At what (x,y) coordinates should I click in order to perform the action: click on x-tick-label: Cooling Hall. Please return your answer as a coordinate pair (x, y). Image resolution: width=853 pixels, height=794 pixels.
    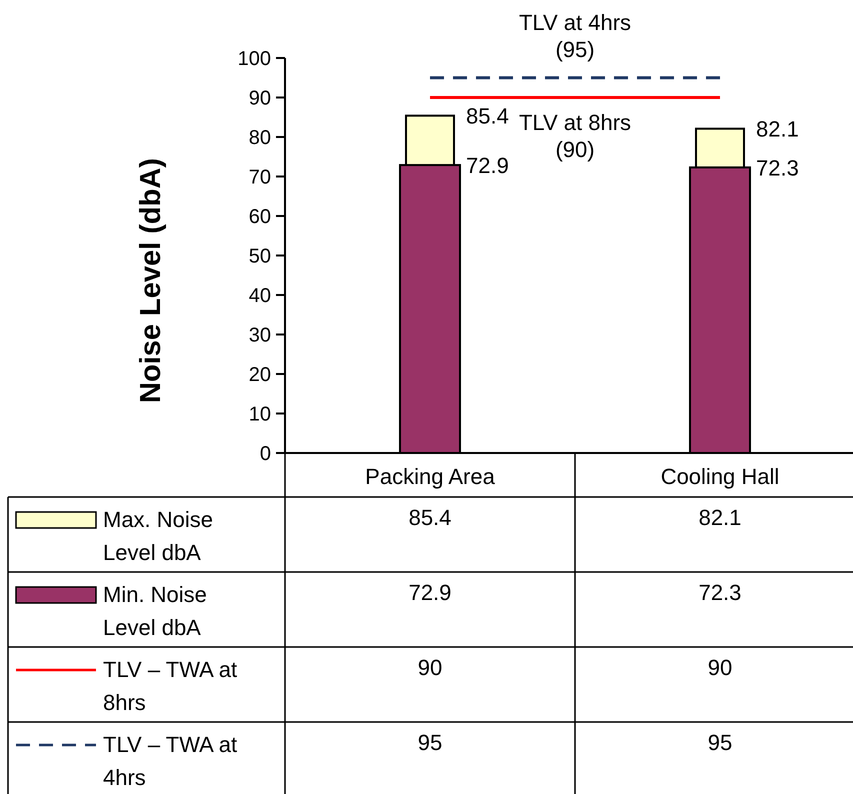
    Looking at the image, I should click on (720, 476).